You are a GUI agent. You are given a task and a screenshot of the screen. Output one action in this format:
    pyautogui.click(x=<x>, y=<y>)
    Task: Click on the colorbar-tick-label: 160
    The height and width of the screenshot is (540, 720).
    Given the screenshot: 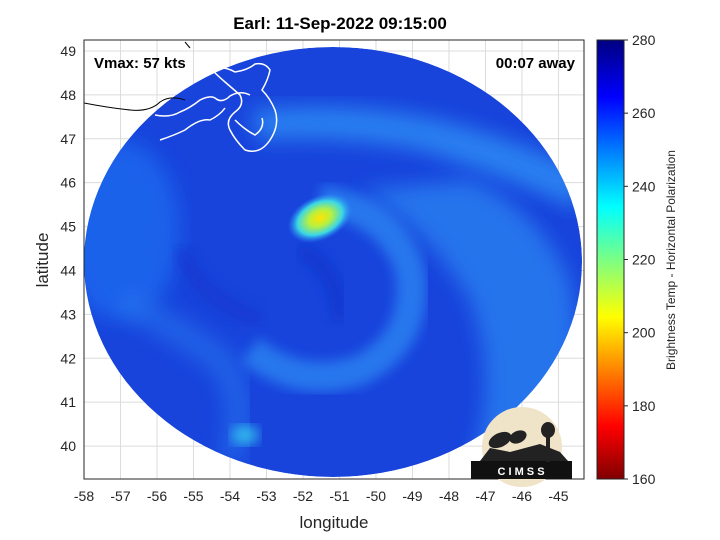 What is the action you would take?
    pyautogui.click(x=644, y=479)
    